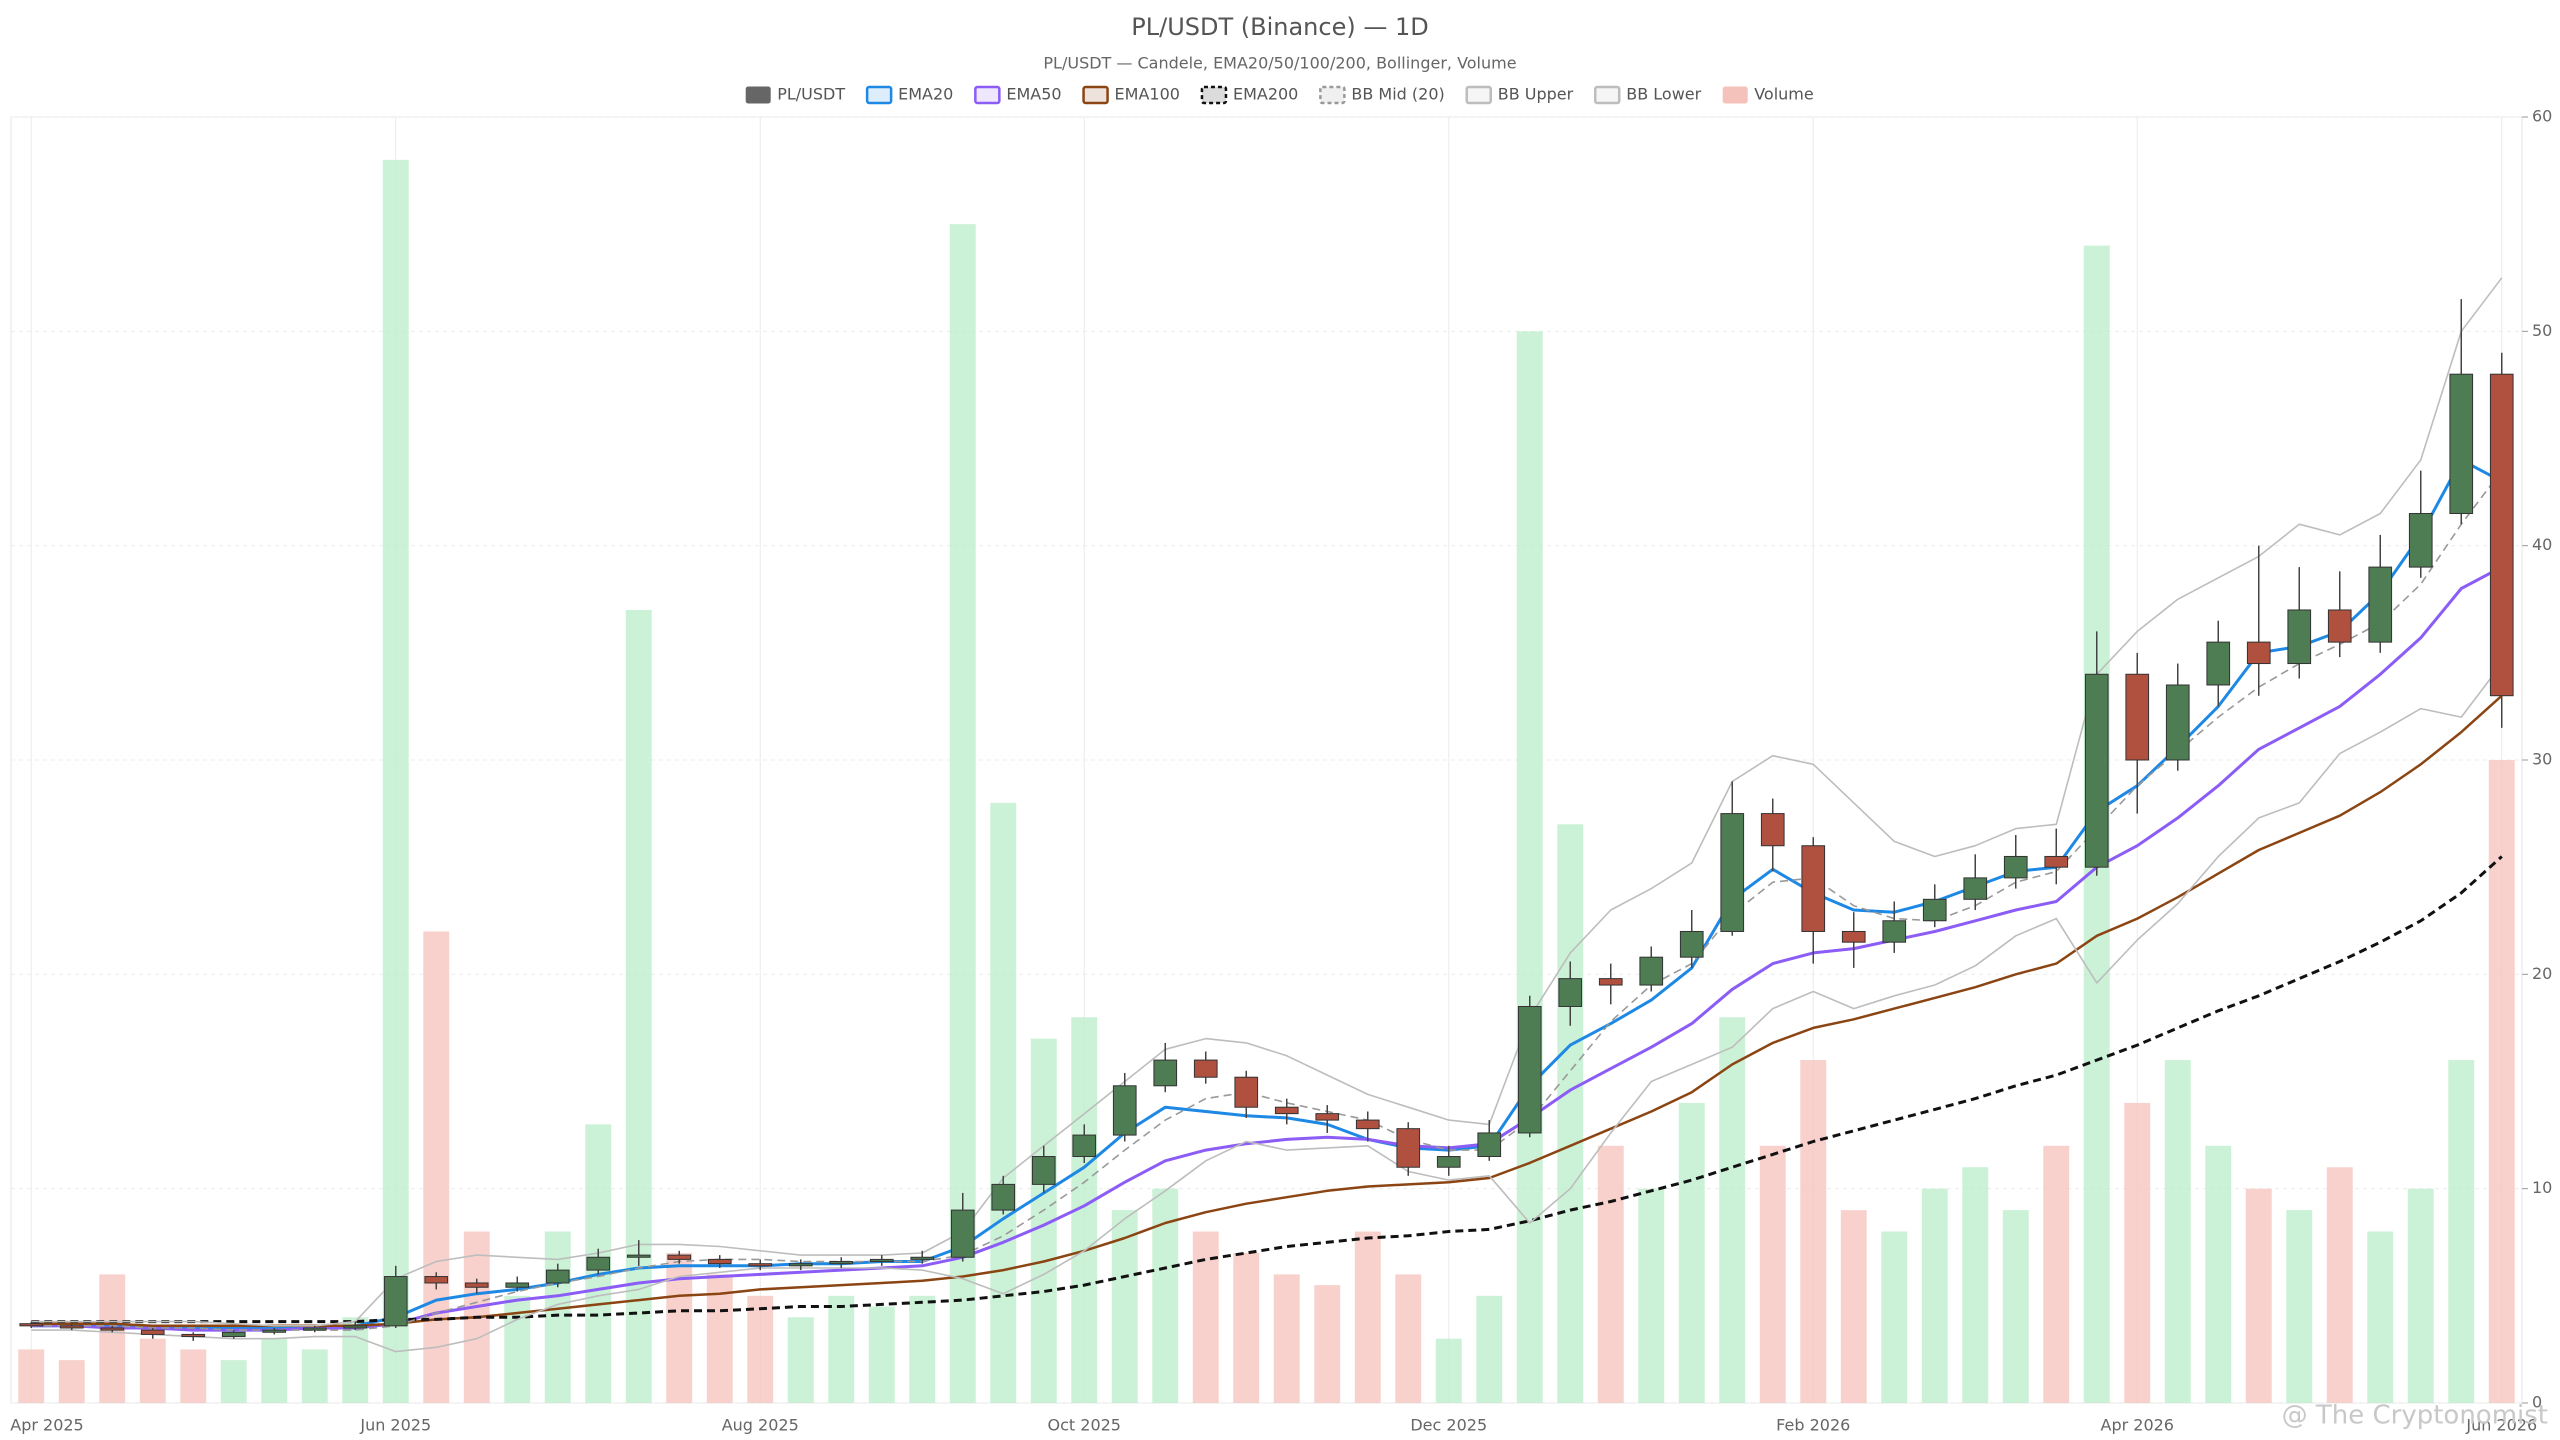  Describe the element at coordinates (1536, 94) in the screenshot. I see `legend-label: BB Upper` at that location.